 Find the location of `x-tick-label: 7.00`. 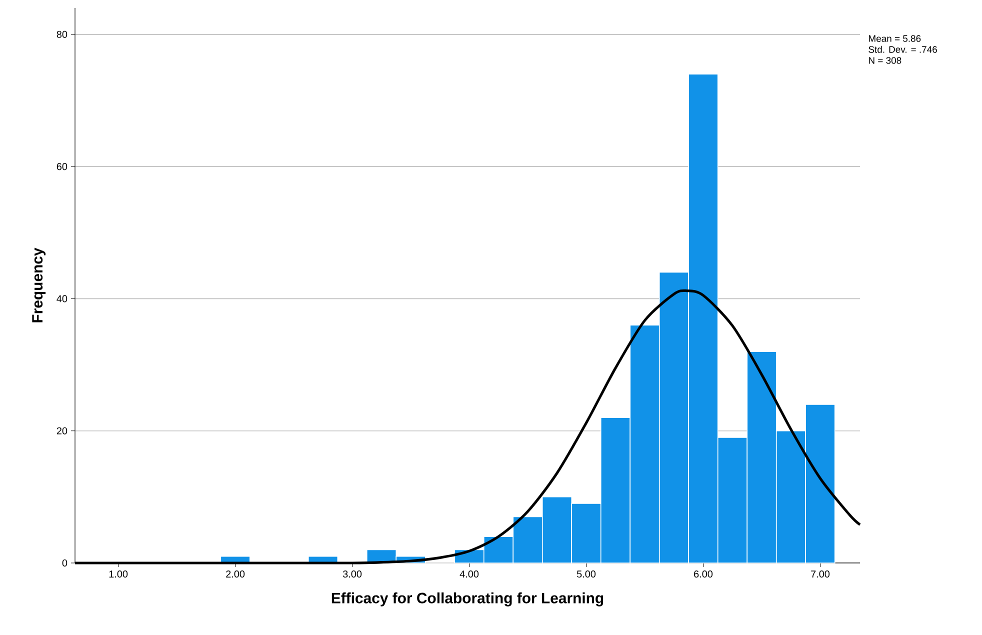

x-tick-label: 7.00 is located at coordinates (820, 574).